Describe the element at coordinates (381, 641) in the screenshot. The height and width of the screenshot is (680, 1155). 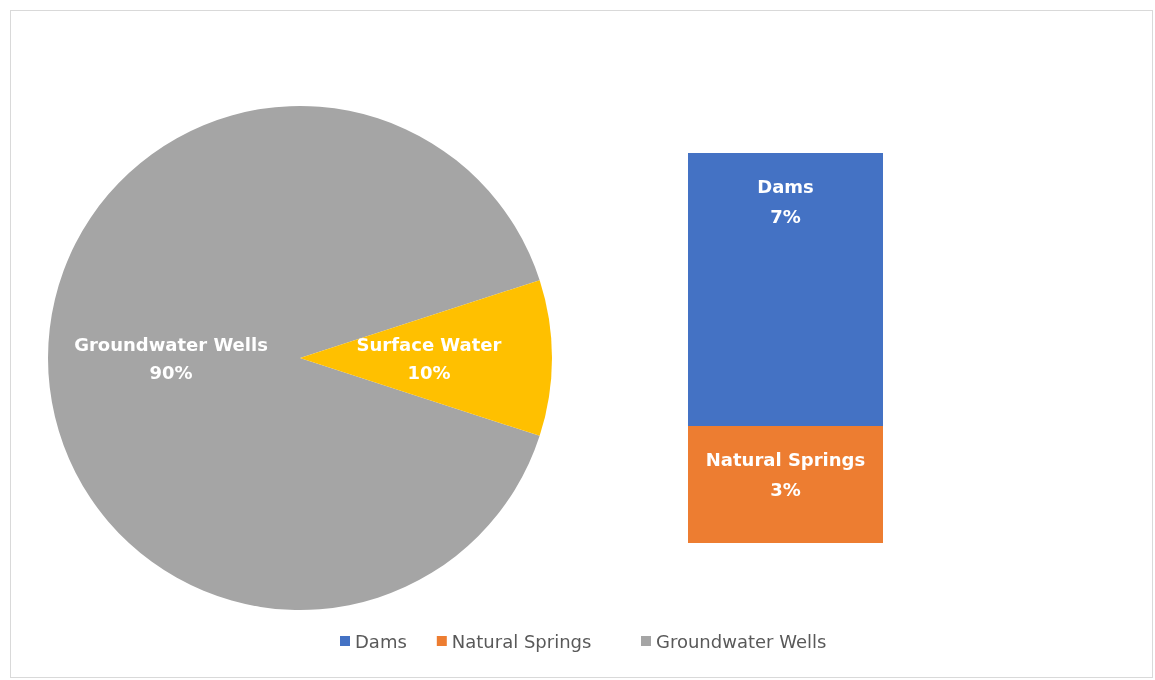
I see `legend-label: Dams` at that location.